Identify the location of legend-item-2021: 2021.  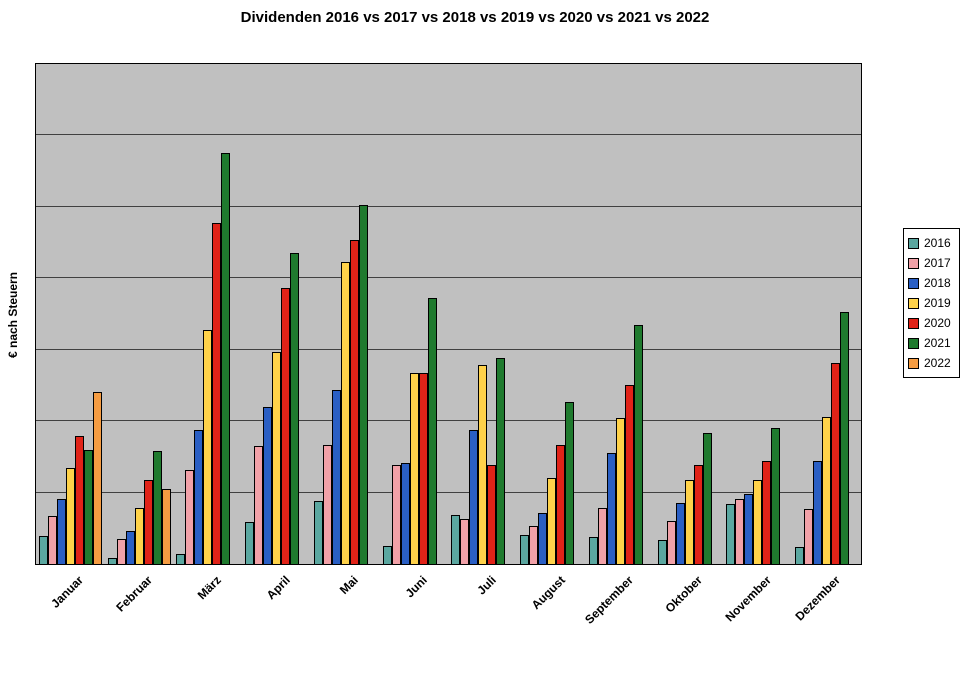
(929, 343).